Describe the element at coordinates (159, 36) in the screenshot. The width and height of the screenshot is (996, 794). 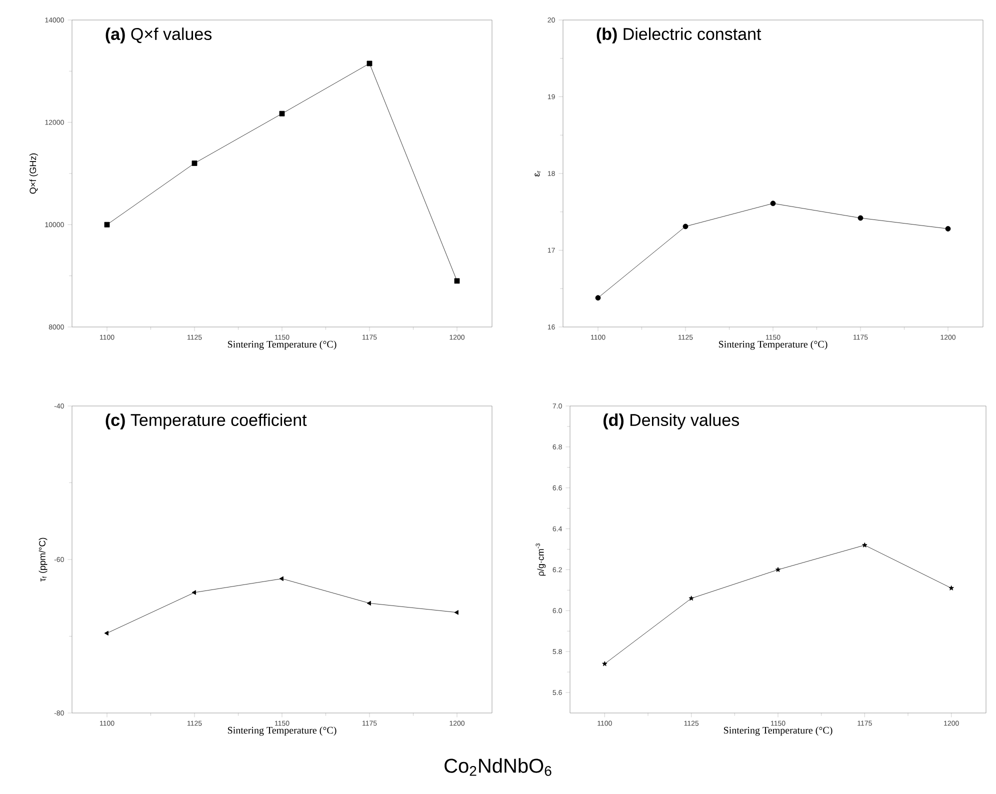
I see `chart-title: (a) Q×f values` at that location.